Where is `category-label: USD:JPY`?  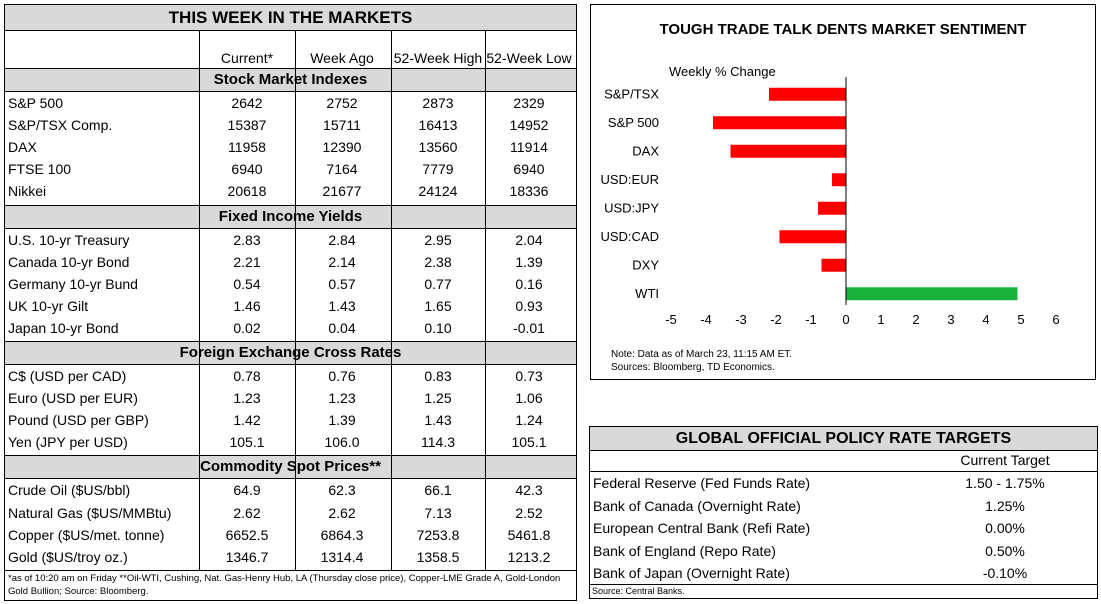 category-label: USD:JPY is located at coordinates (631, 207).